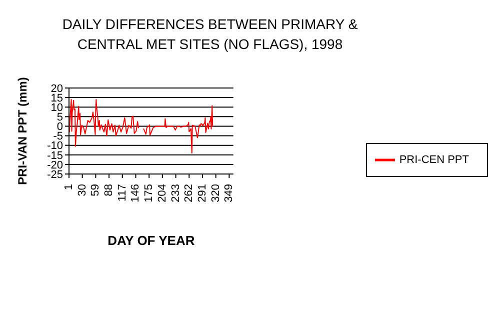  Describe the element at coordinates (210, 34) in the screenshot. I see `chart-title: DAILY DIFFERENCES BETWEEN PRIMARY & CENTRAL MET SITES (NO FLAGS), 1998` at that location.